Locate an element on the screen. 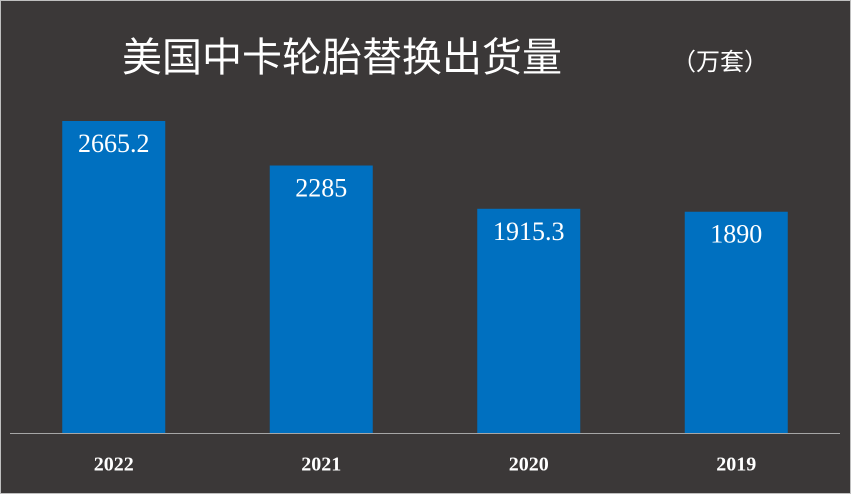  x-tick-label: 2019 is located at coordinates (736, 465).